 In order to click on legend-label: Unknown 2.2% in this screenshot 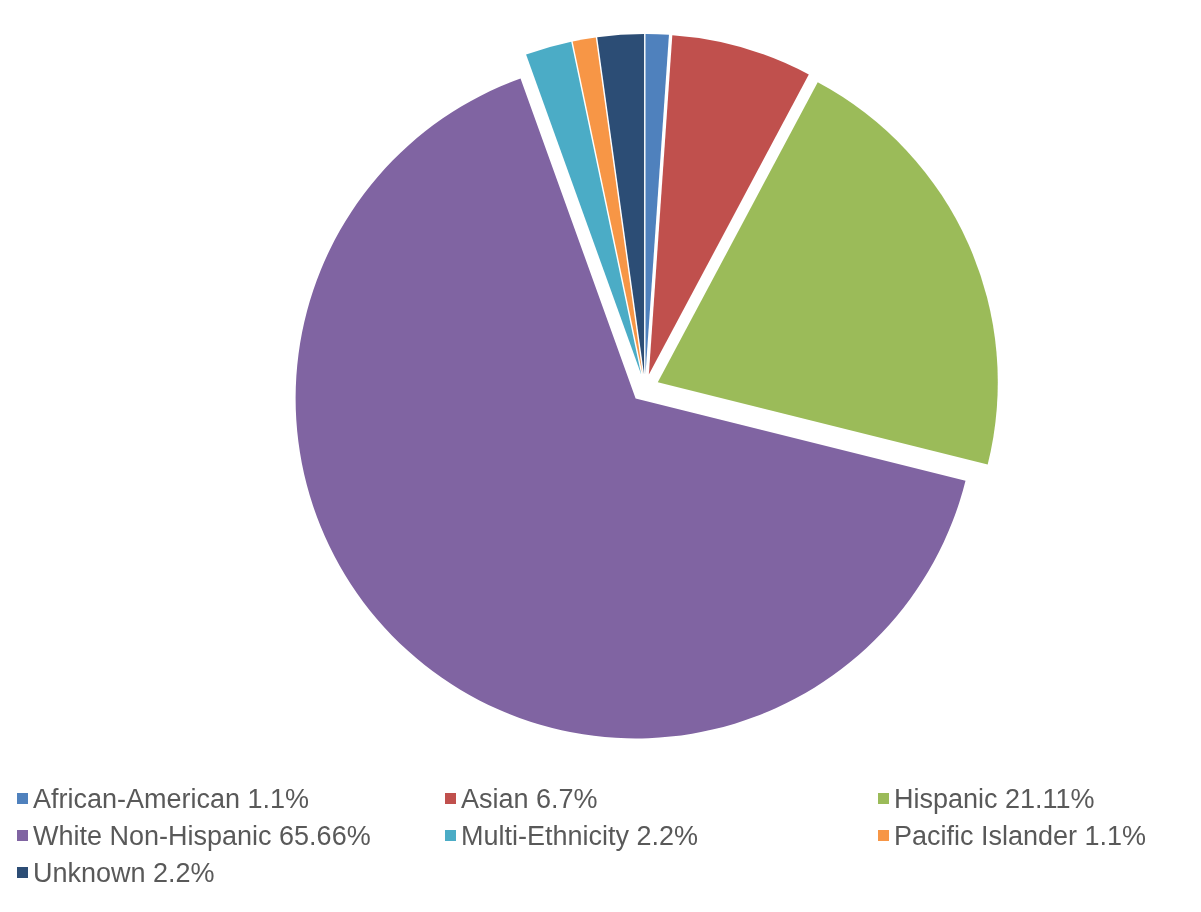, I will do `click(124, 872)`.